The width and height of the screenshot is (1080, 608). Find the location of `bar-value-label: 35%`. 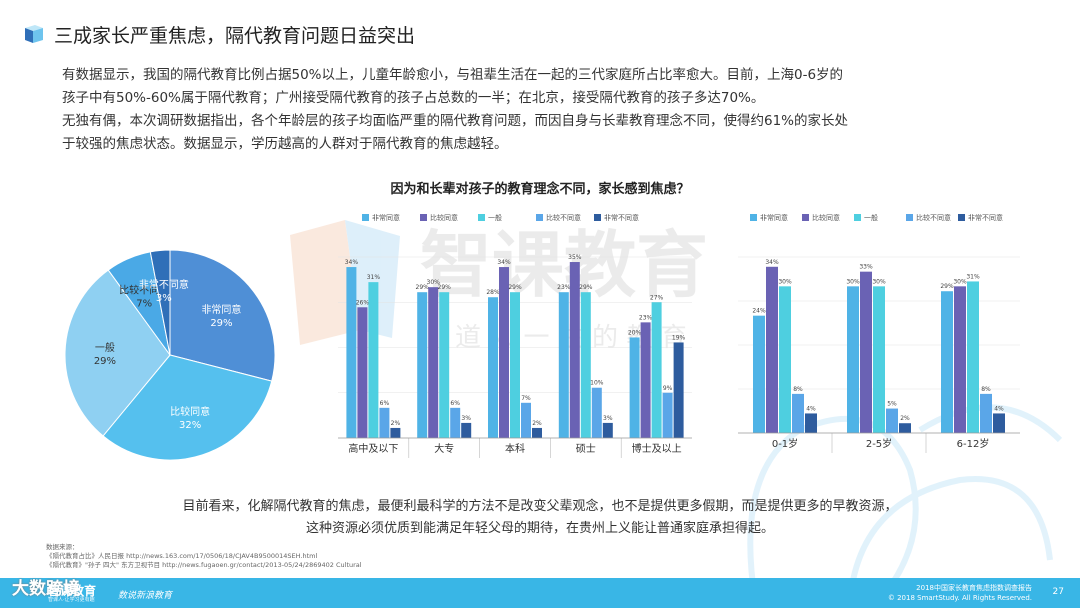

bar-value-label: 35% is located at coordinates (575, 257).